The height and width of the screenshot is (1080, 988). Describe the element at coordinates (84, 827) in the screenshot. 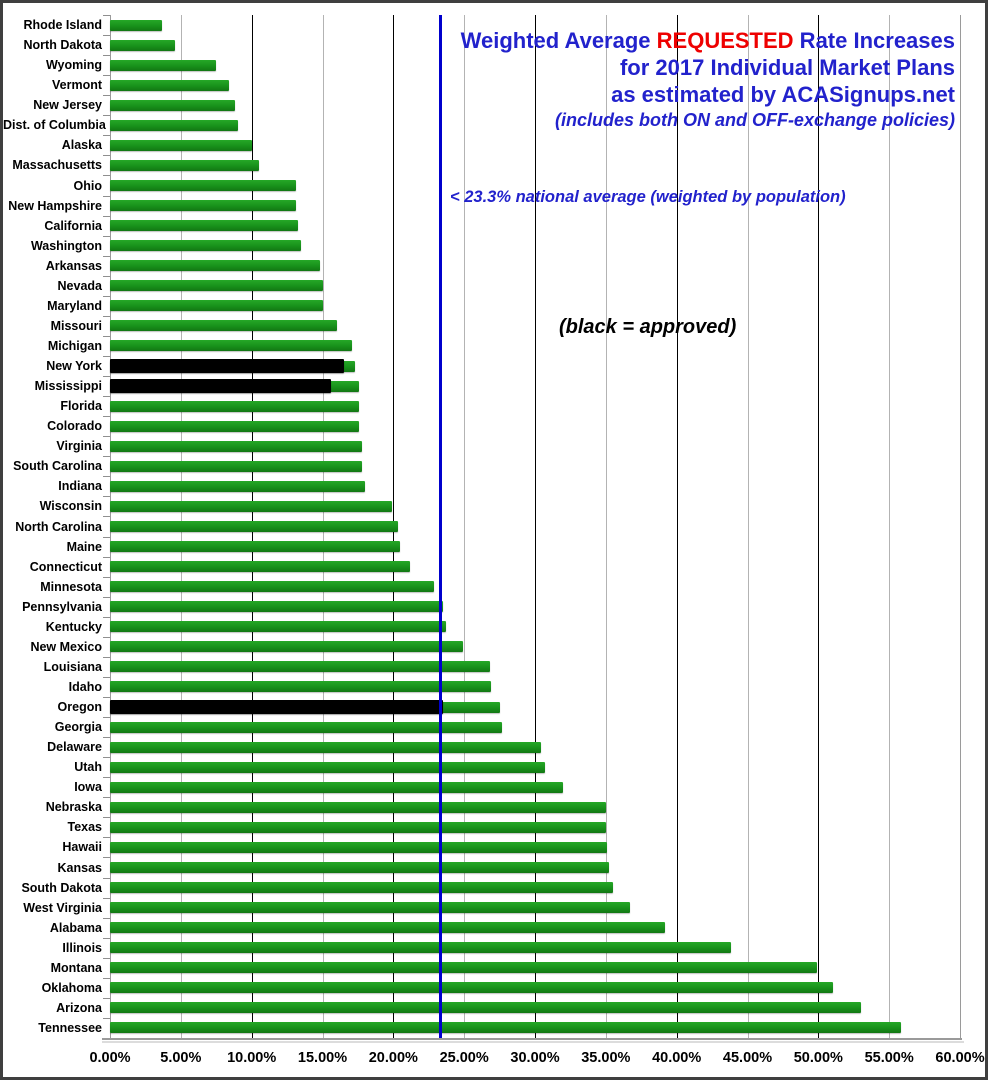

I see `state-label-texas: Texas` at that location.